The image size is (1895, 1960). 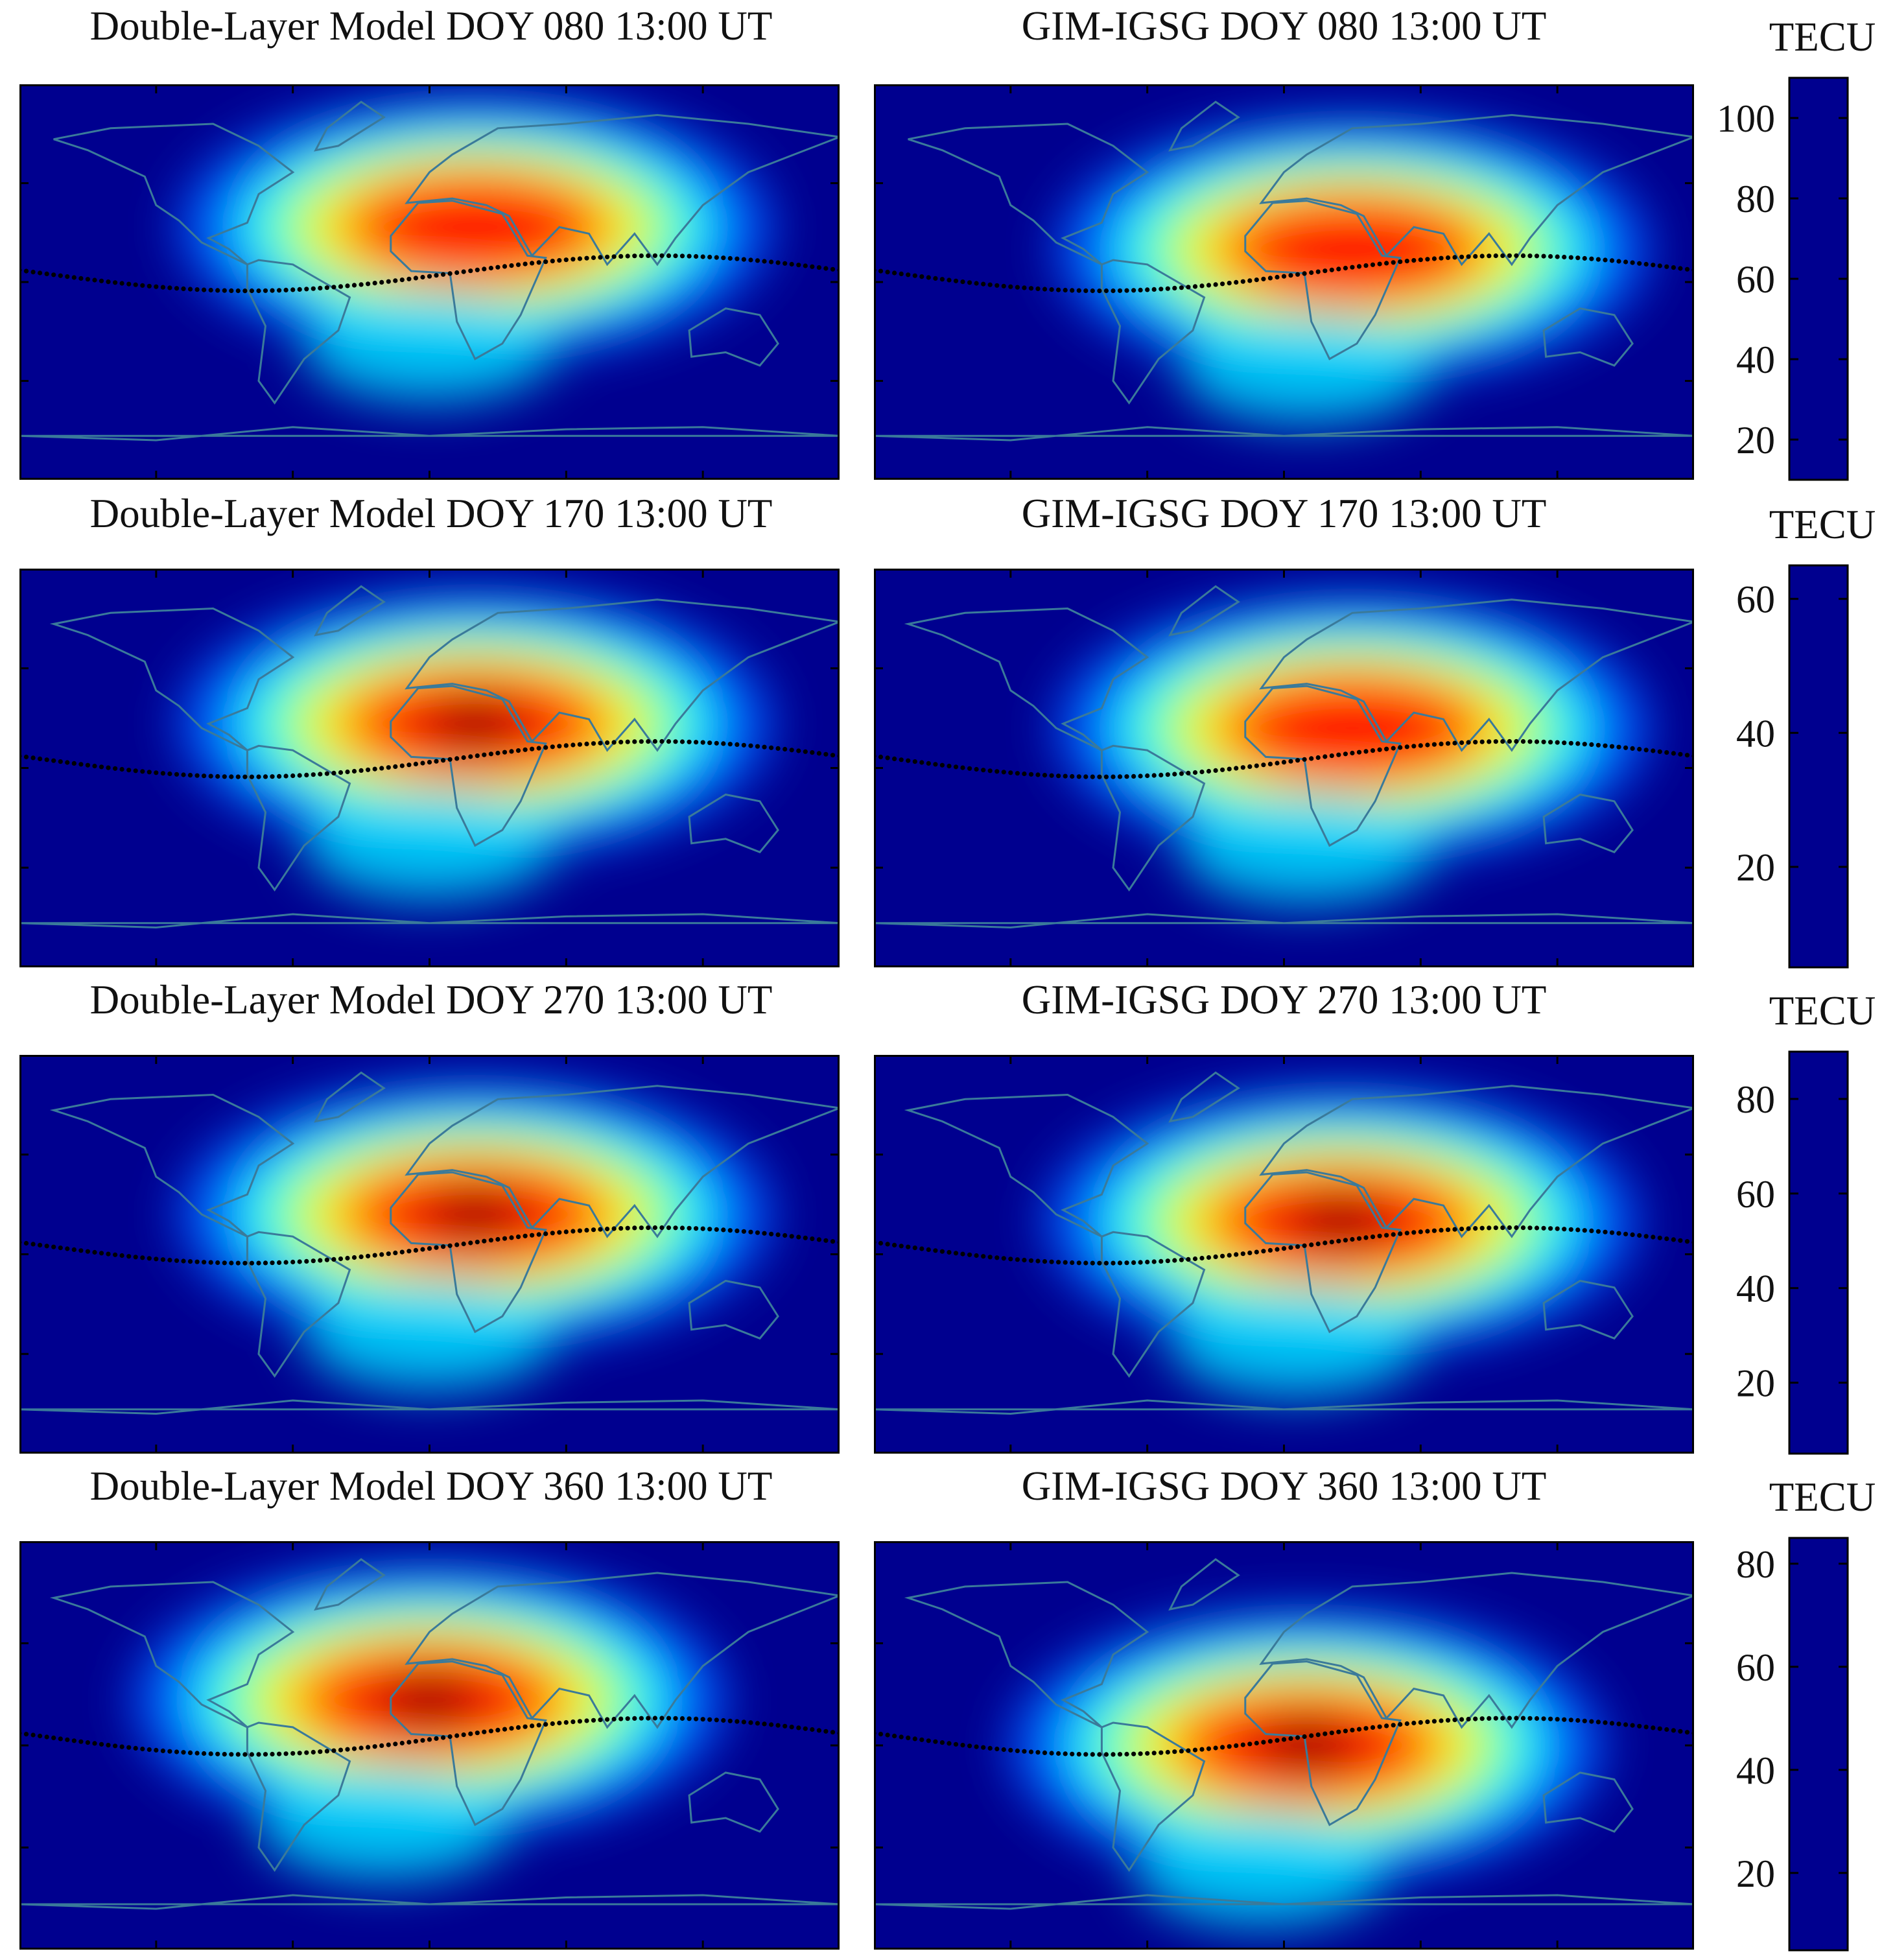 I want to click on coastlines, so click(x=1284, y=757).